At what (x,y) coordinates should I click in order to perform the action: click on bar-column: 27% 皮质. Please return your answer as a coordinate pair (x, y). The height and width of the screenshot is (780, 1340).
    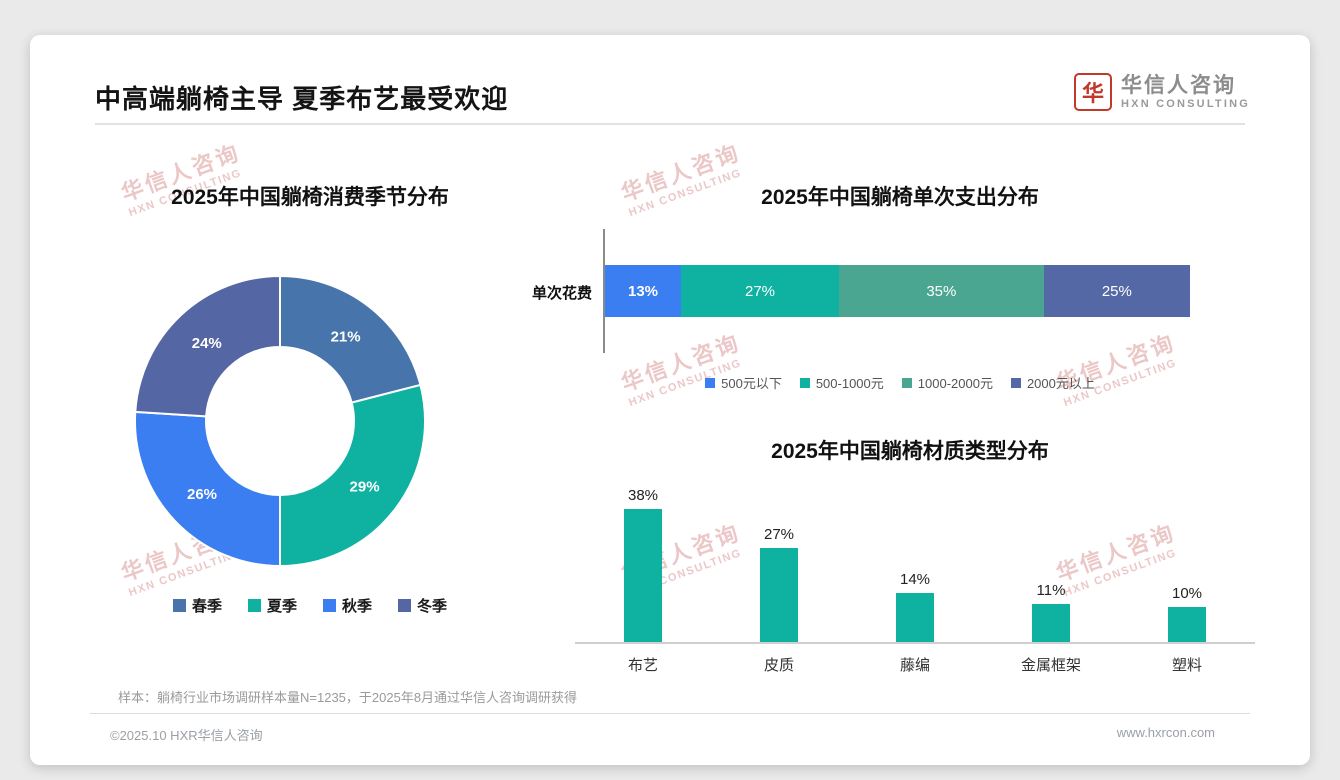
    Looking at the image, I should click on (779, 581).